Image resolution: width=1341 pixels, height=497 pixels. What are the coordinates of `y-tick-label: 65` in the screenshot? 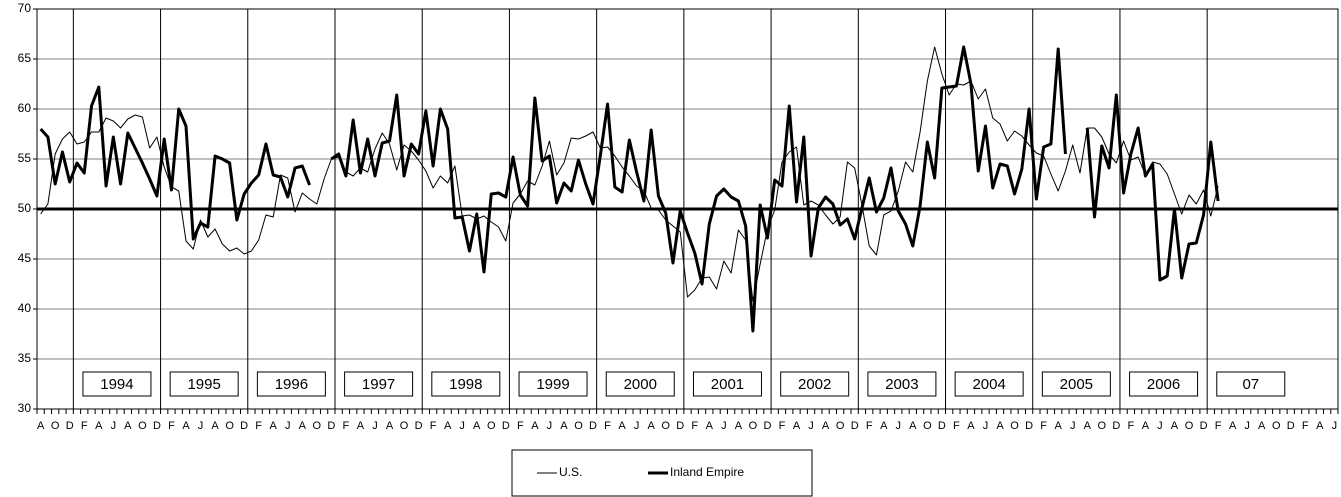 It's located at (25, 58).